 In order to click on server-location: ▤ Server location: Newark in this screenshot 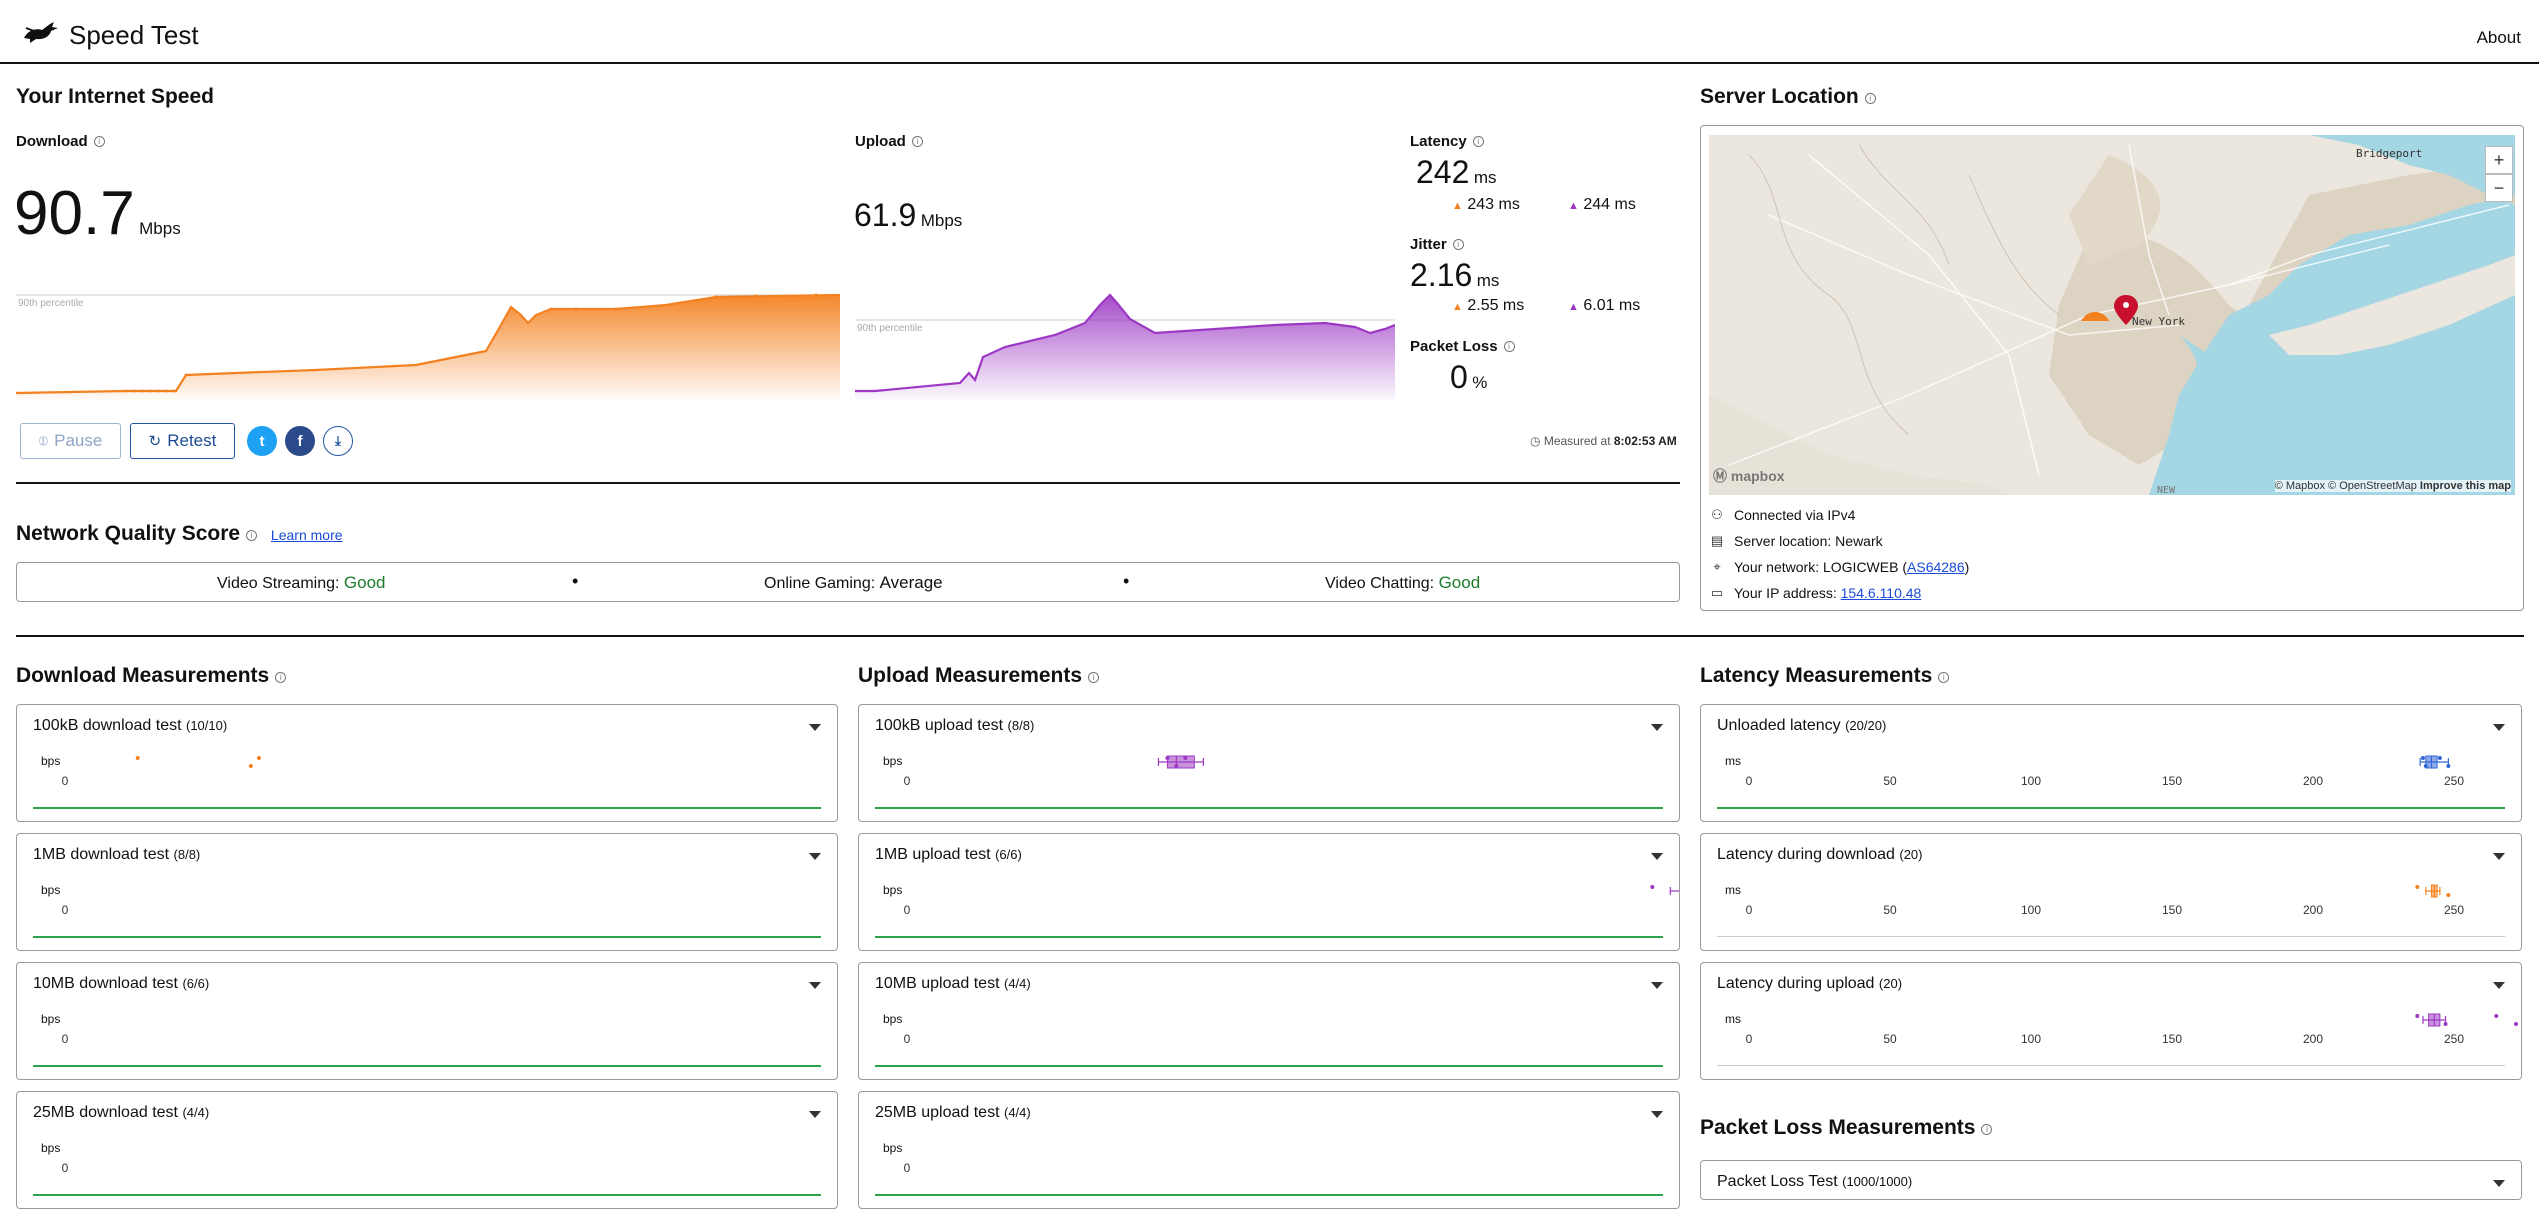, I will do `click(1796, 541)`.